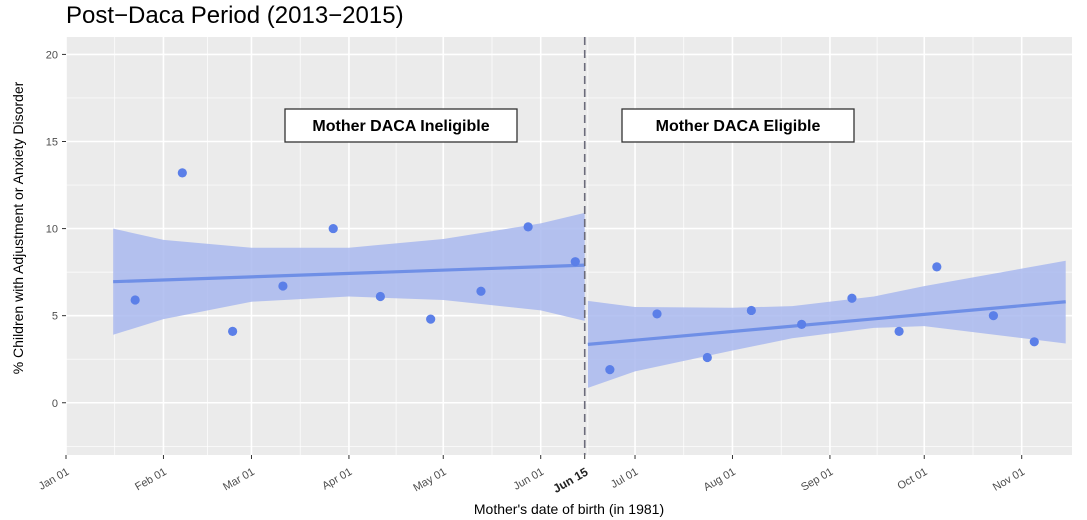  What do you see at coordinates (570, 480) in the screenshot?
I see `x-tick-label: Jun 15` at bounding box center [570, 480].